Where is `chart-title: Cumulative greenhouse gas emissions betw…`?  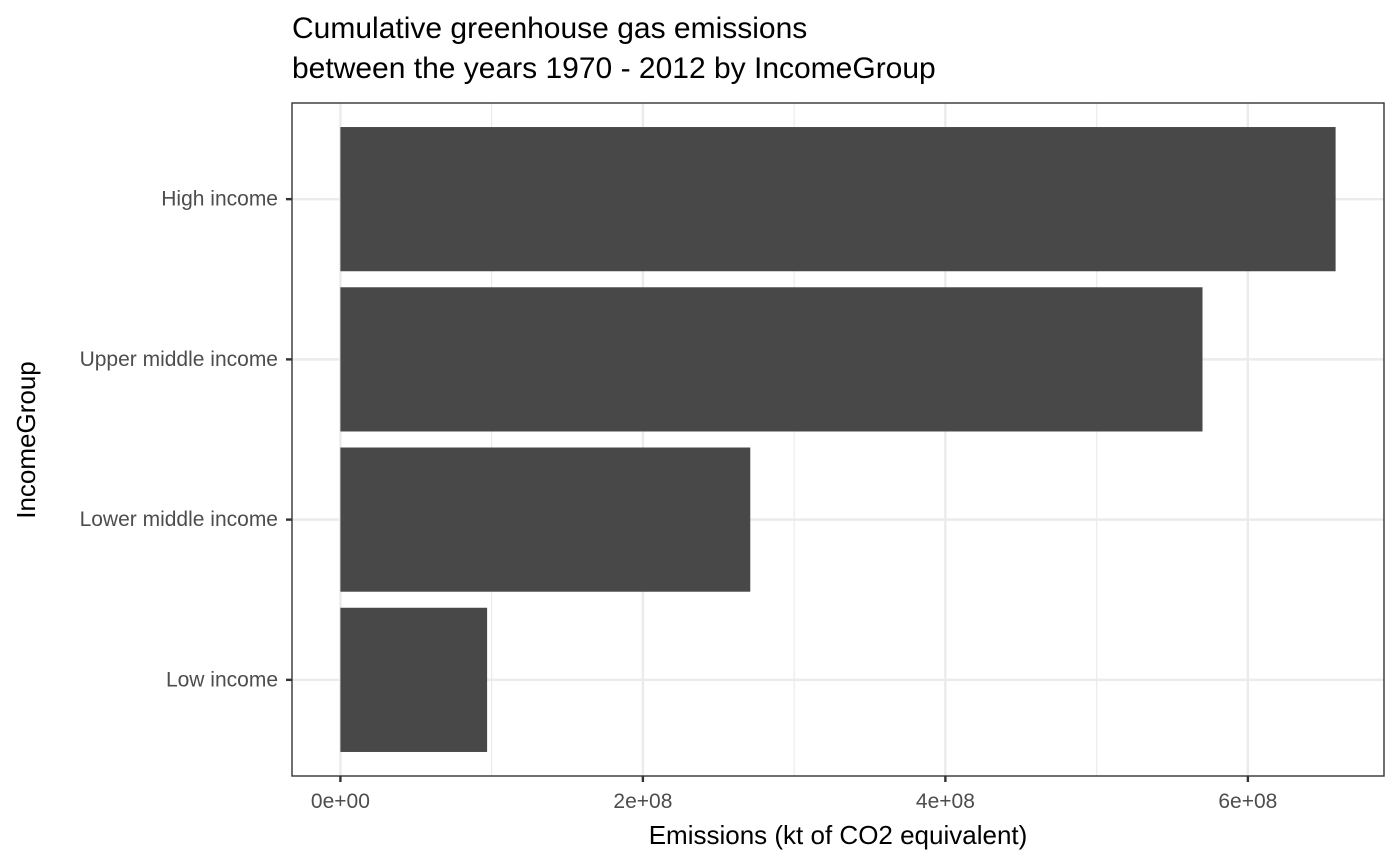 chart-title: Cumulative greenhouse gas emissions betw… is located at coordinates (614, 48).